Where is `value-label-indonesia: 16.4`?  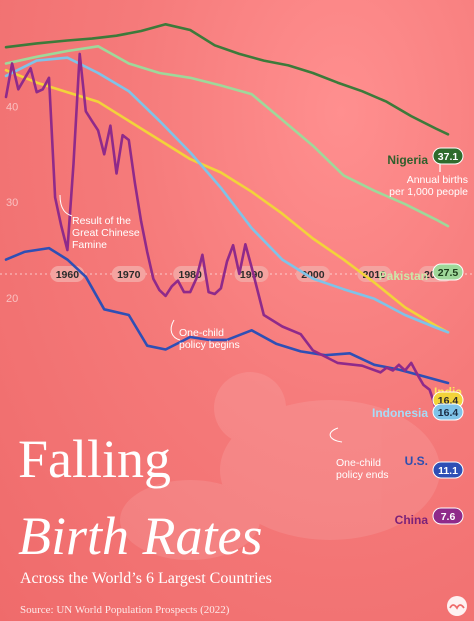
value-label-indonesia: 16.4 is located at coordinates (448, 413).